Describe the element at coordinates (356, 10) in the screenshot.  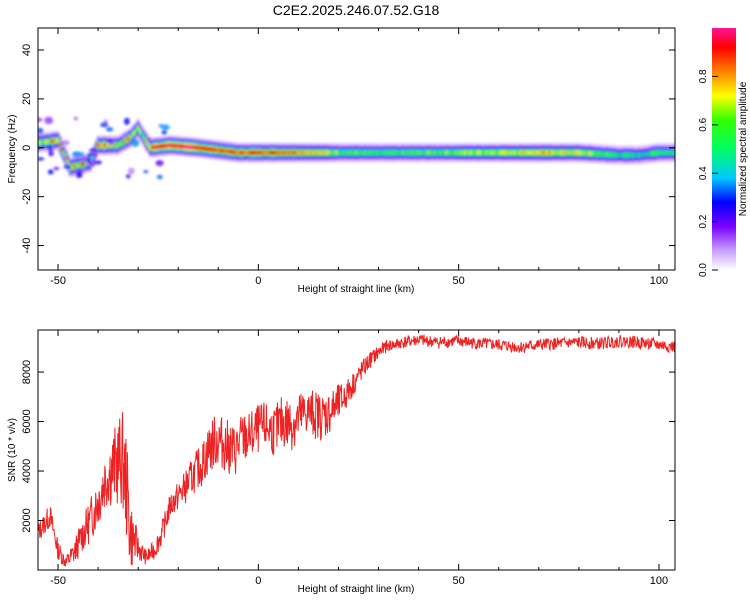
I see `figure-title: C2E2.2025.246.07.52.G18` at that location.